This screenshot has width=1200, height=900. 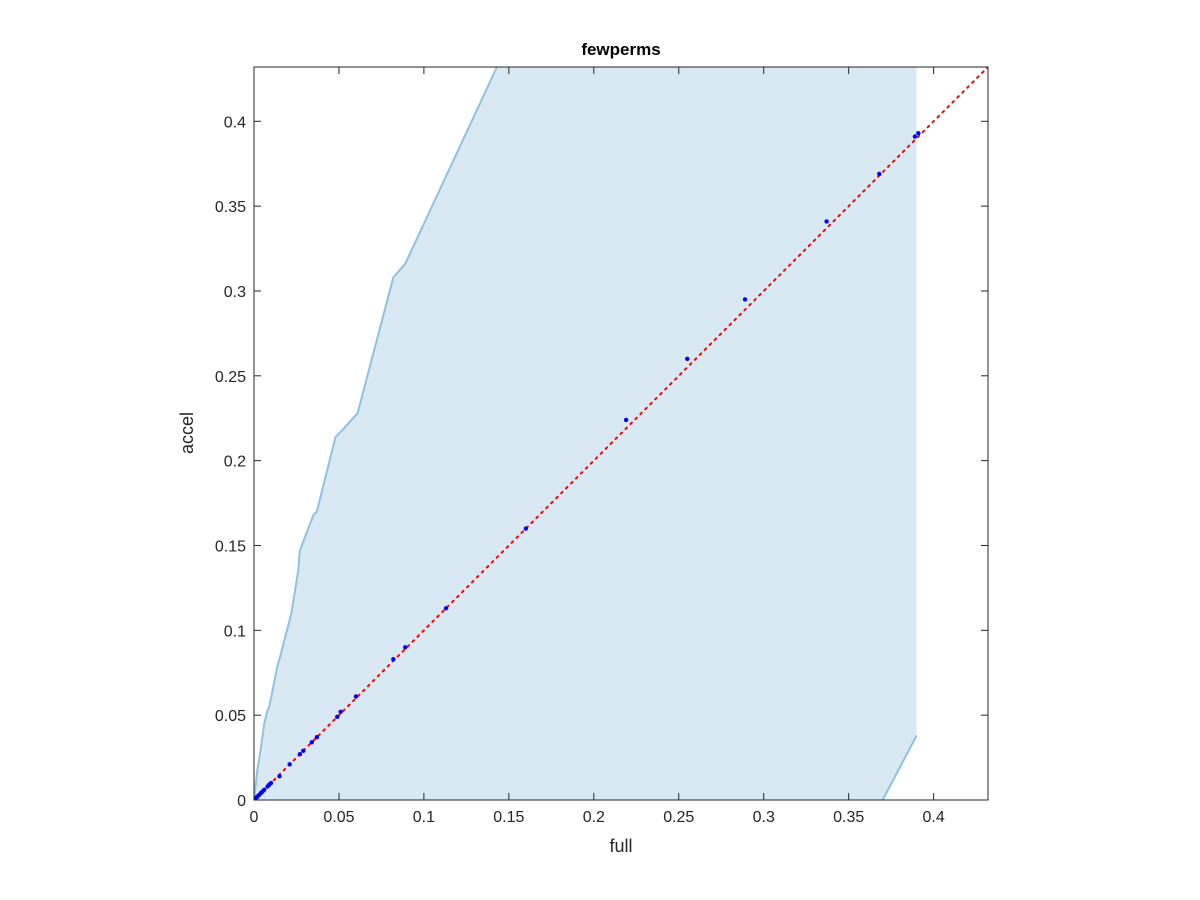 I want to click on y-tick-label: 0.2, so click(x=235, y=462).